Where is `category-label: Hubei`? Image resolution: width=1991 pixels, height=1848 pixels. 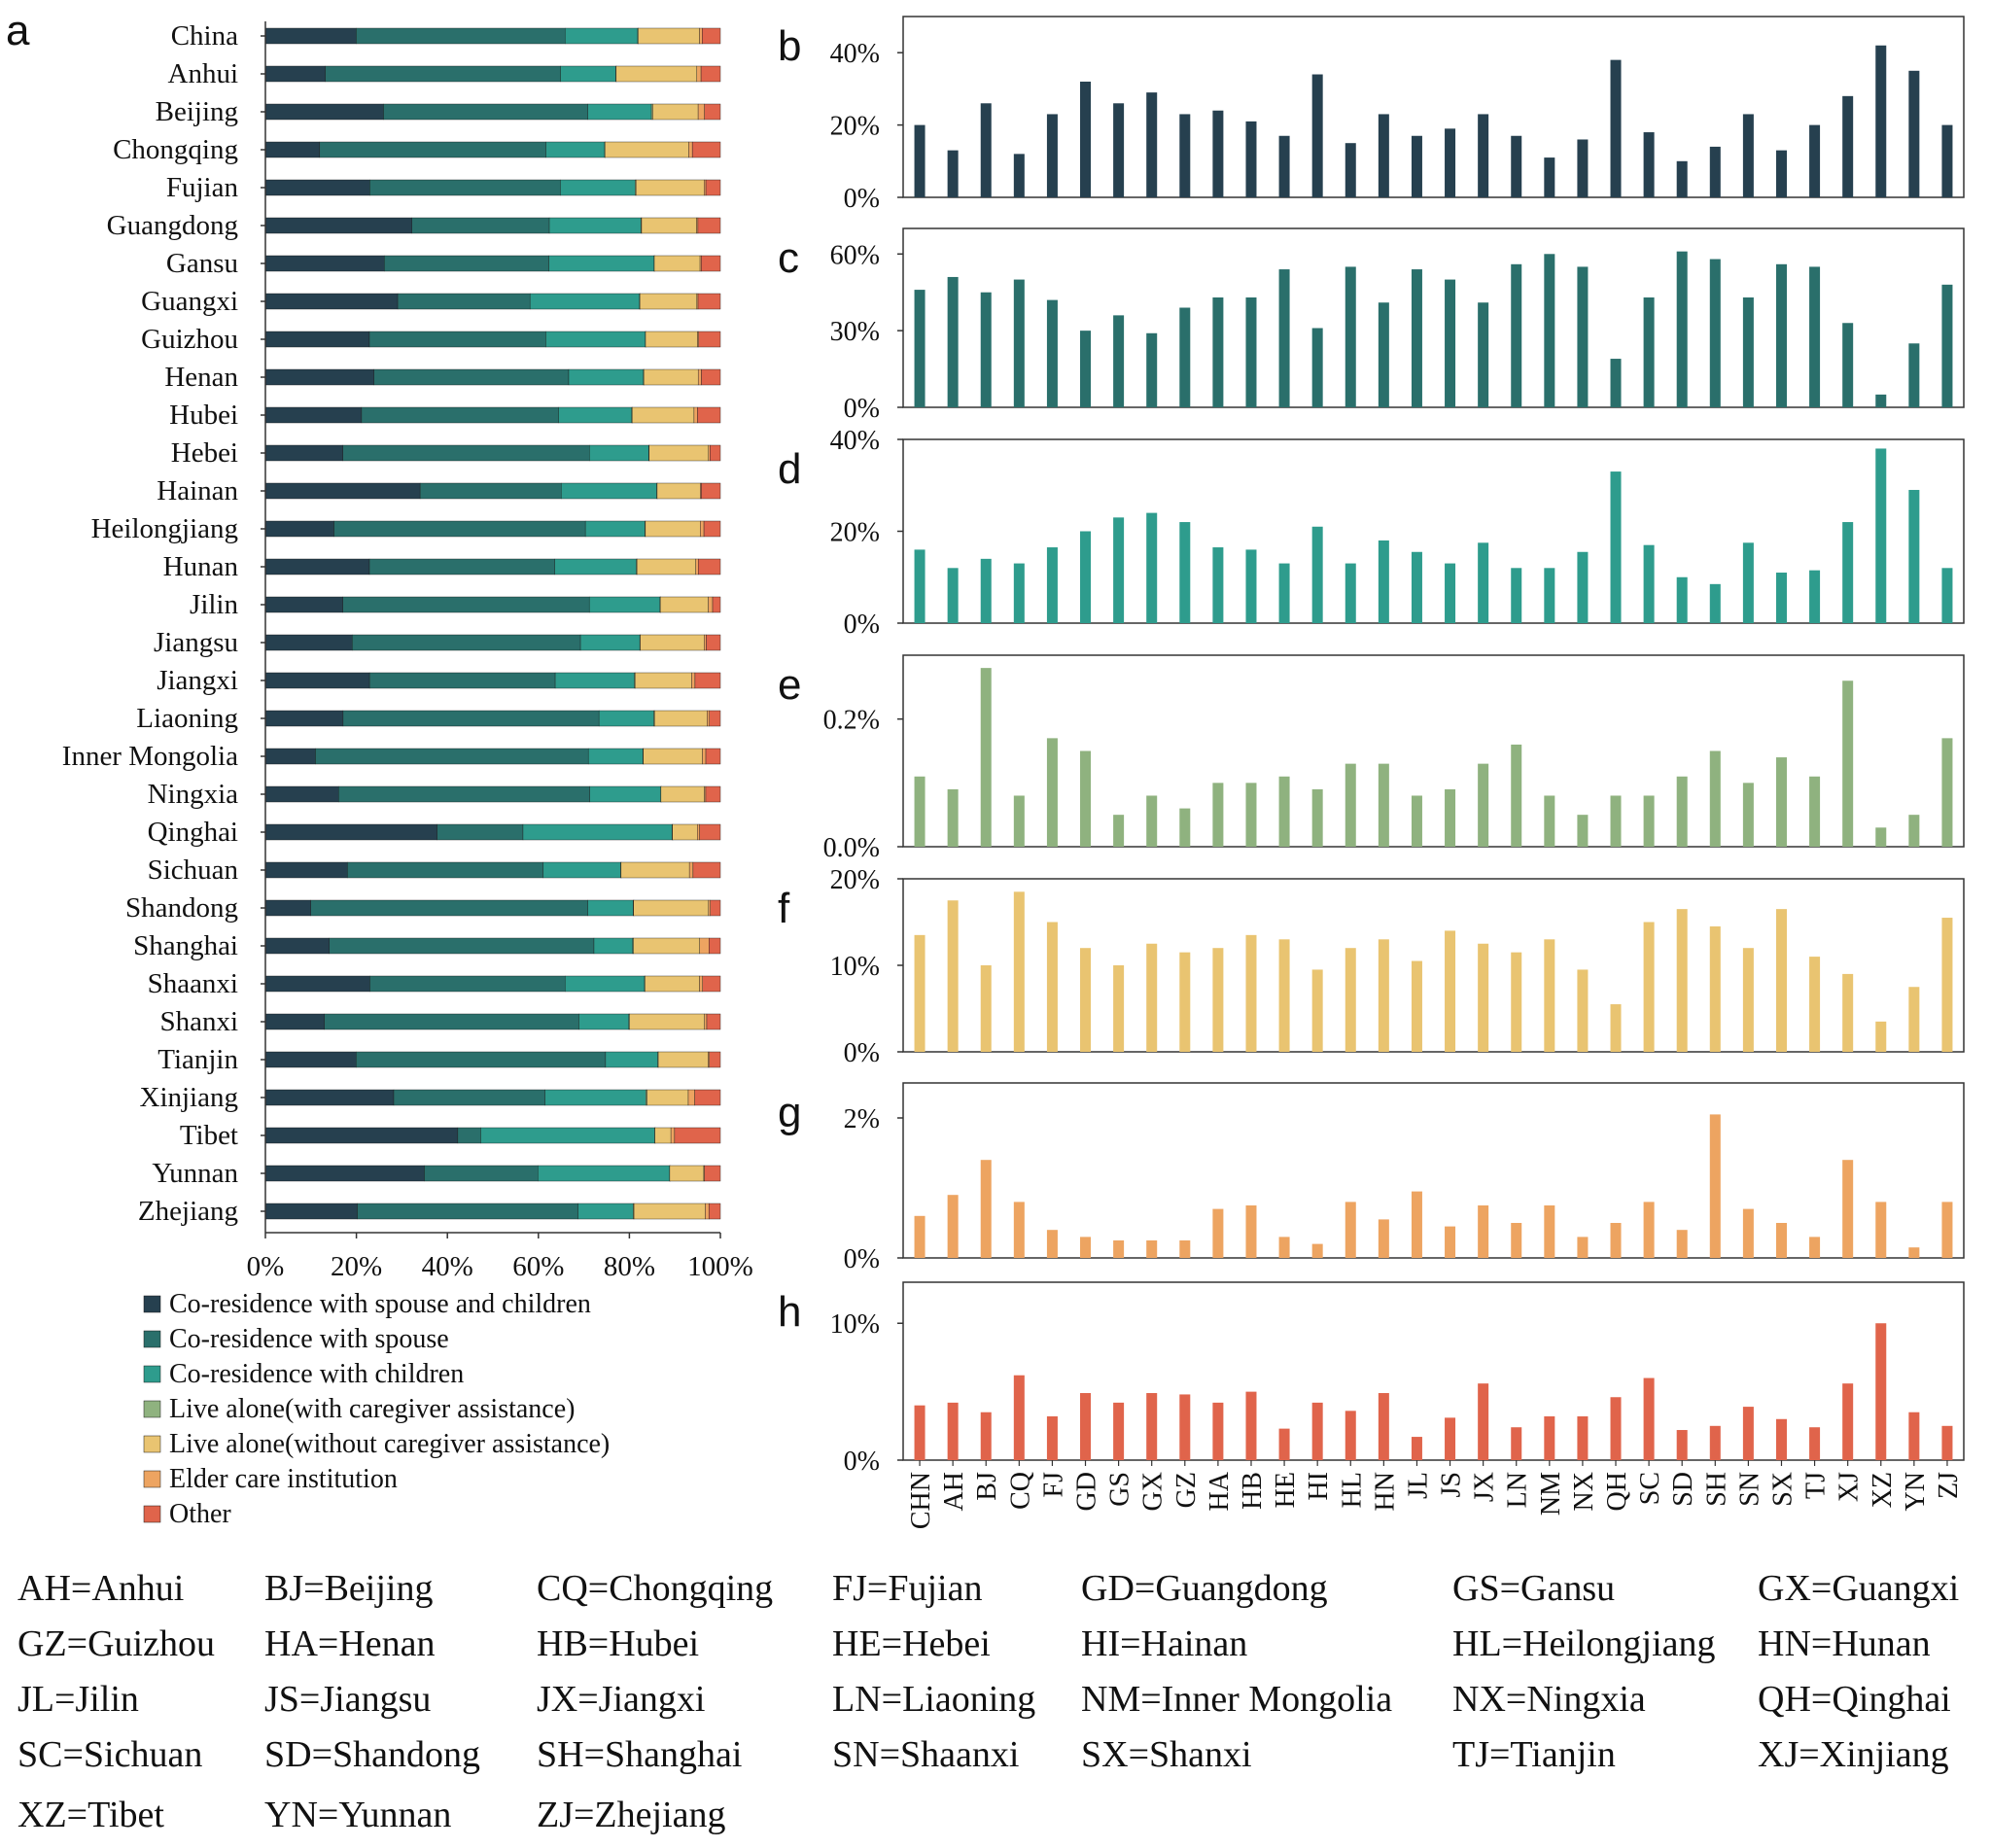 category-label: Hubei is located at coordinates (204, 415).